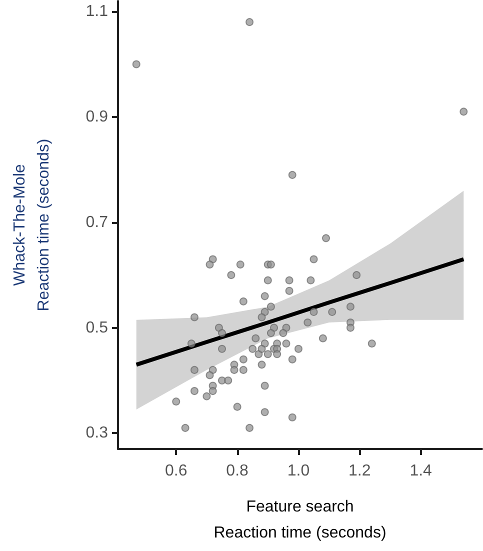 This screenshot has width=483, height=551. What do you see at coordinates (32, 225) in the screenshot?
I see `y-axis-title: Whack-The-Mole Reaction time (seconds)` at bounding box center [32, 225].